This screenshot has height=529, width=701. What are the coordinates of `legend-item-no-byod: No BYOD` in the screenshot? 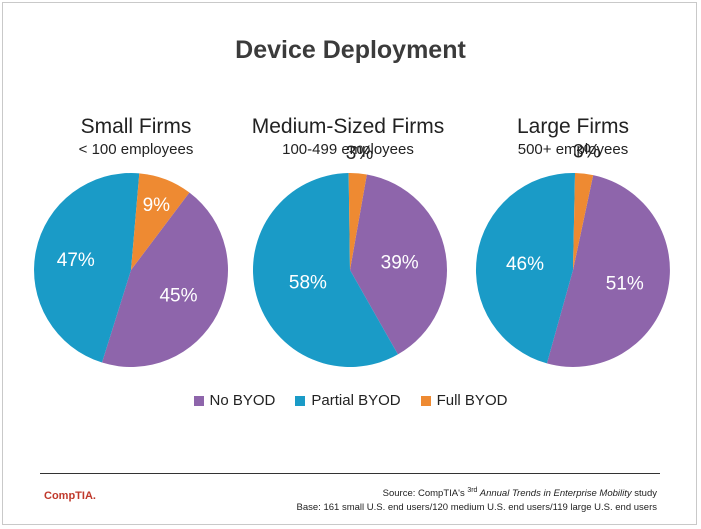 It's located at (234, 400).